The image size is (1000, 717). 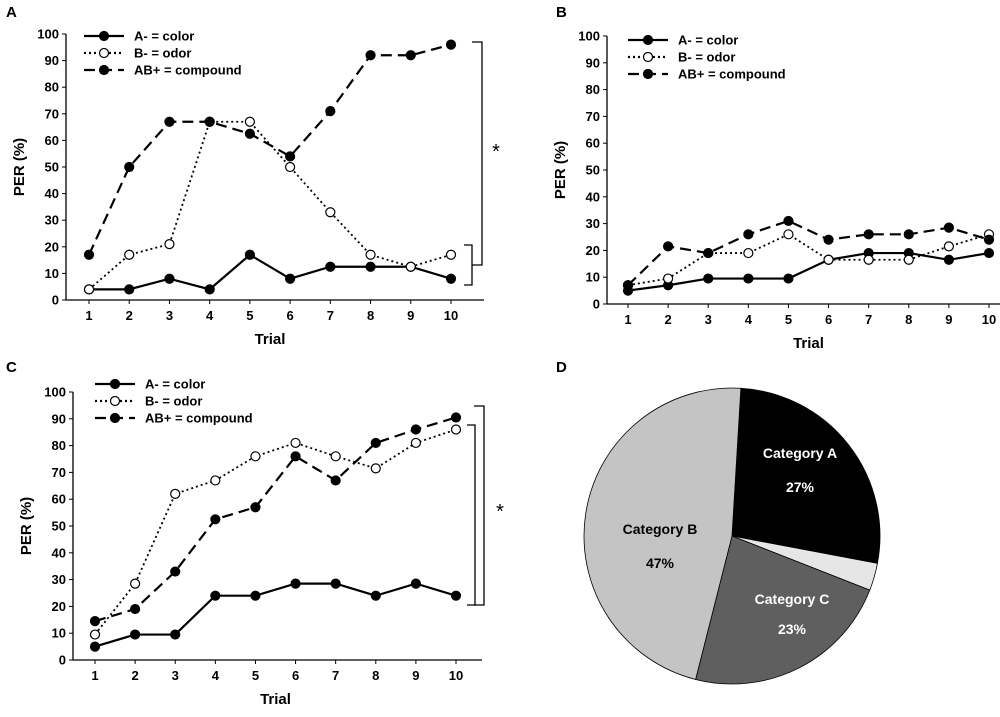 What do you see at coordinates (593, 143) in the screenshot?
I see `y-tick-label: 60` at bounding box center [593, 143].